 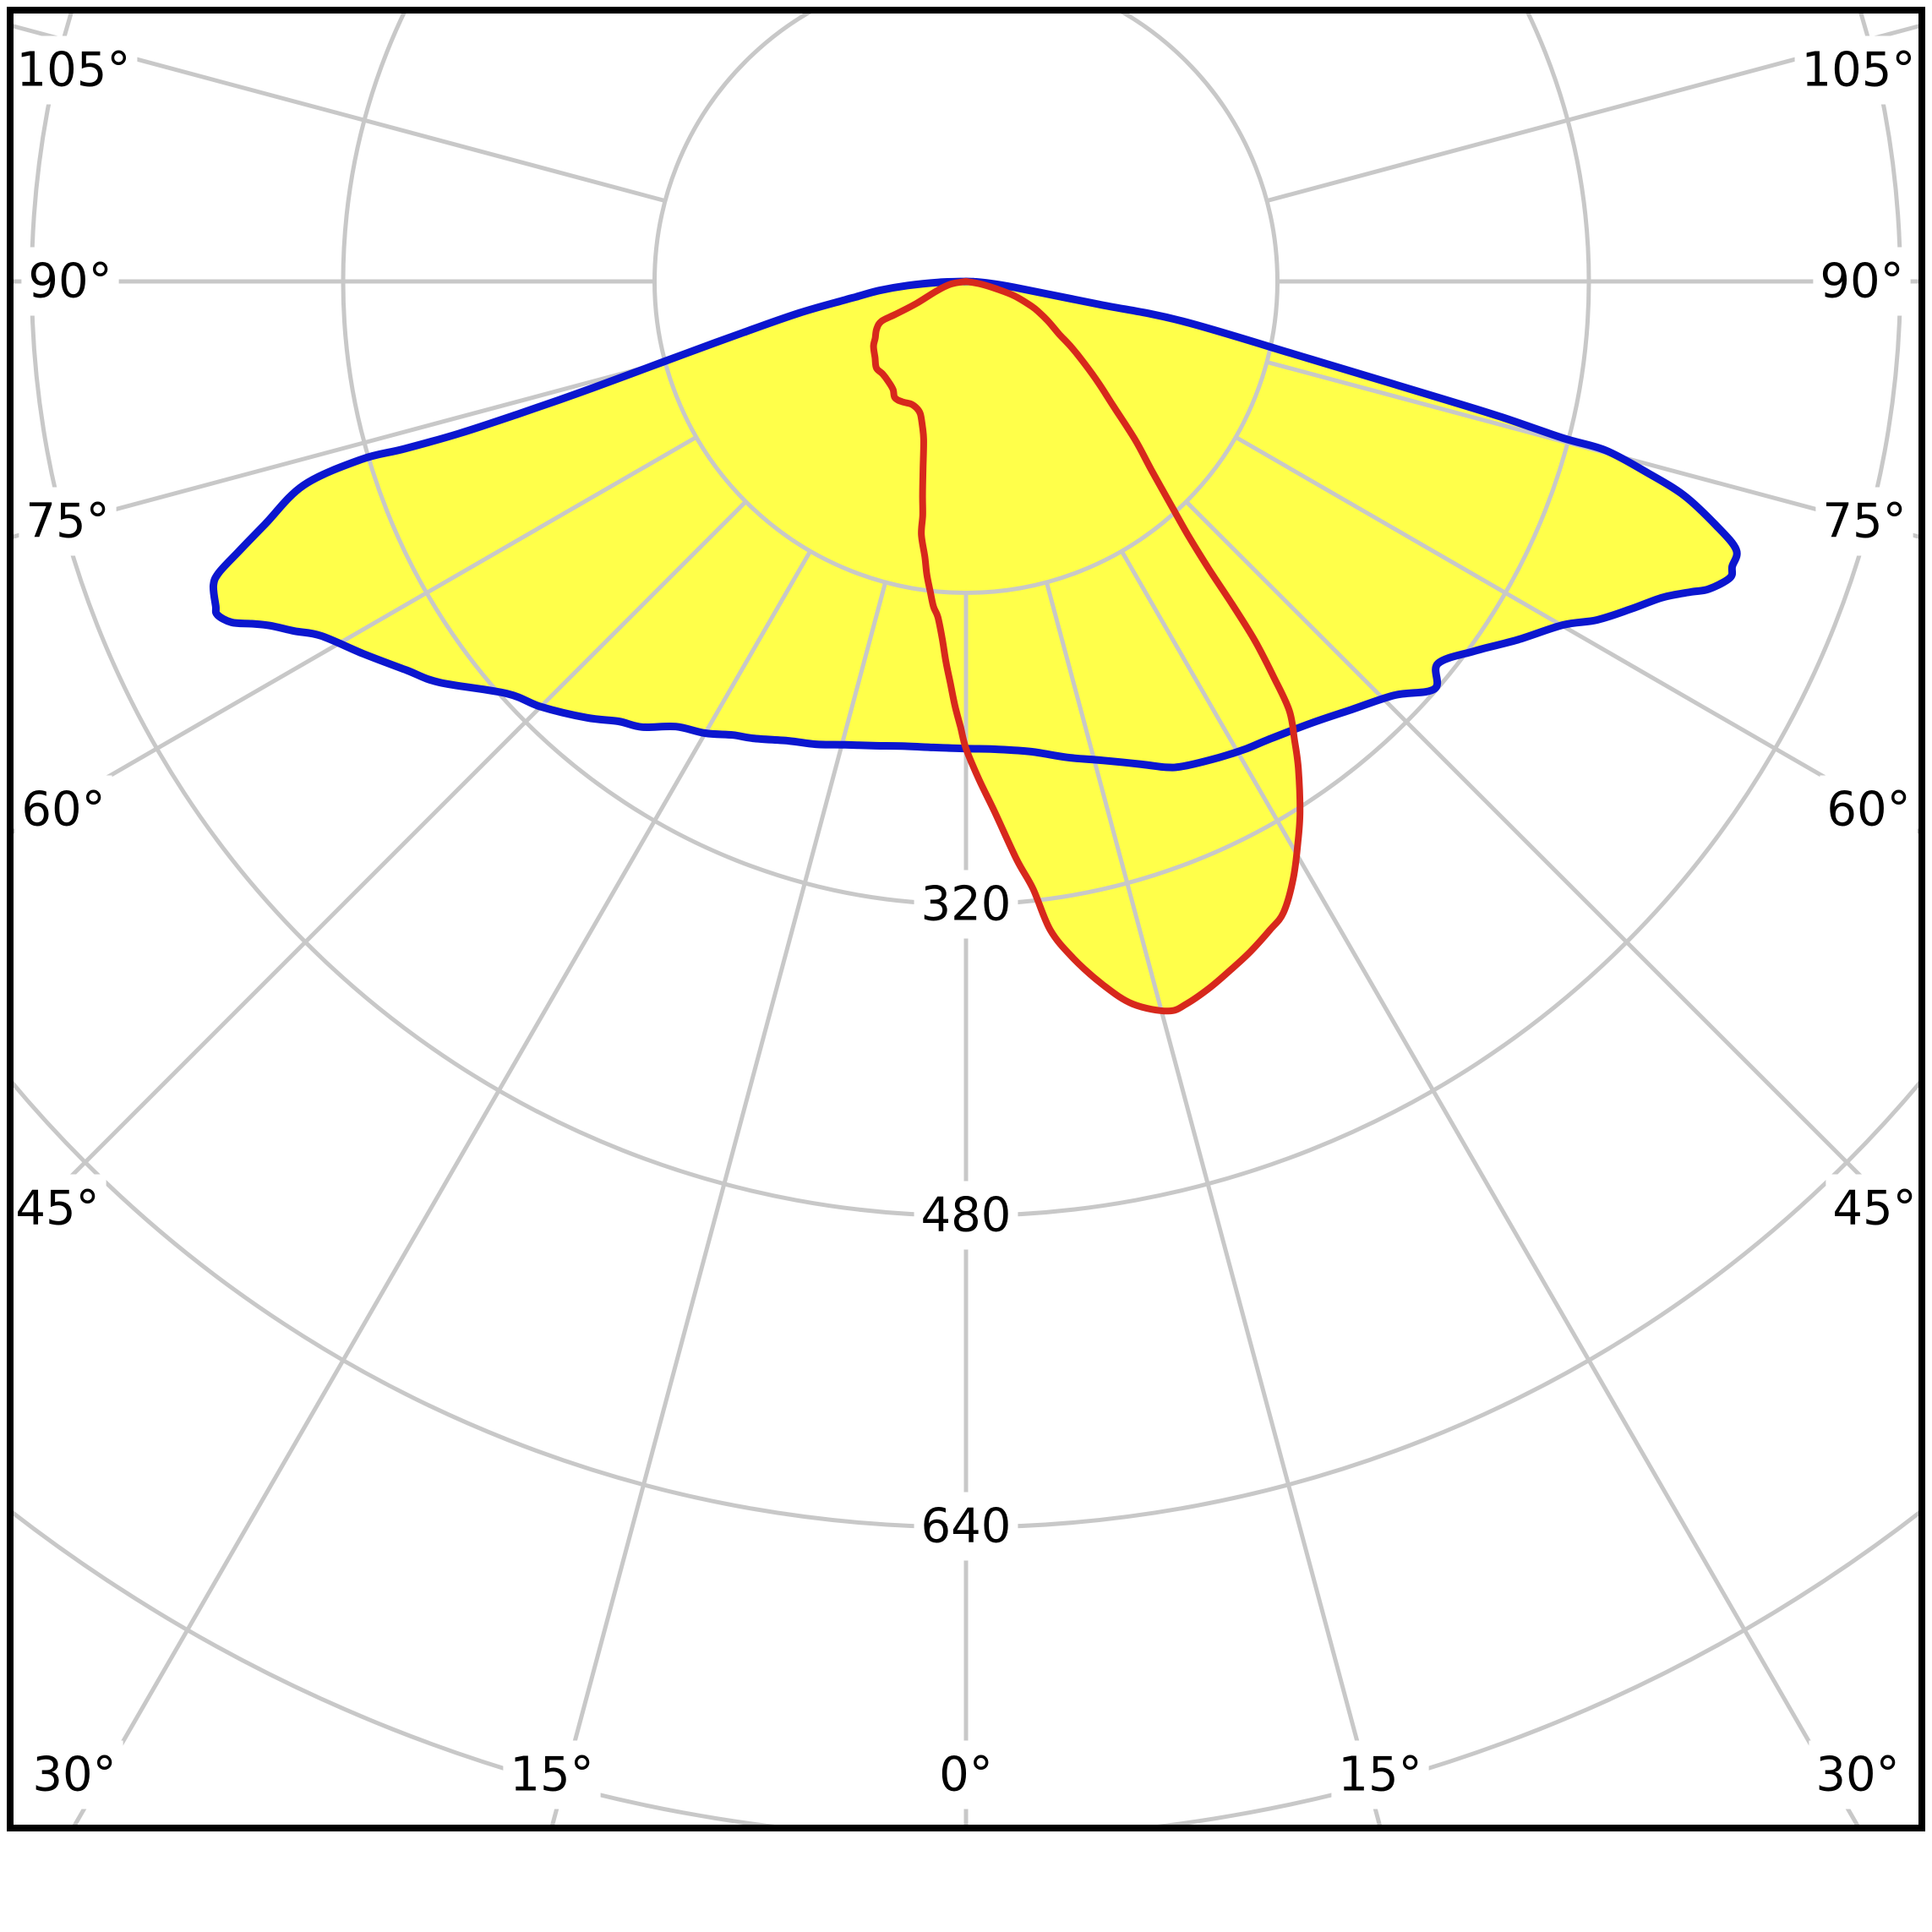 I want to click on intensity-label-320: 320, so click(x=966, y=904).